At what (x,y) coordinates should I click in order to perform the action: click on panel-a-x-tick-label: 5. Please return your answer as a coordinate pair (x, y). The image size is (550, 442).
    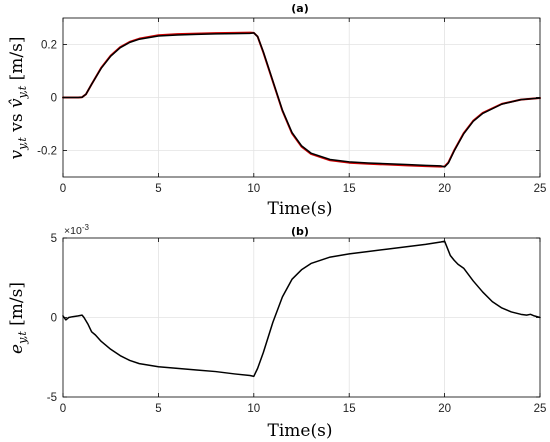
    Looking at the image, I should click on (158, 189).